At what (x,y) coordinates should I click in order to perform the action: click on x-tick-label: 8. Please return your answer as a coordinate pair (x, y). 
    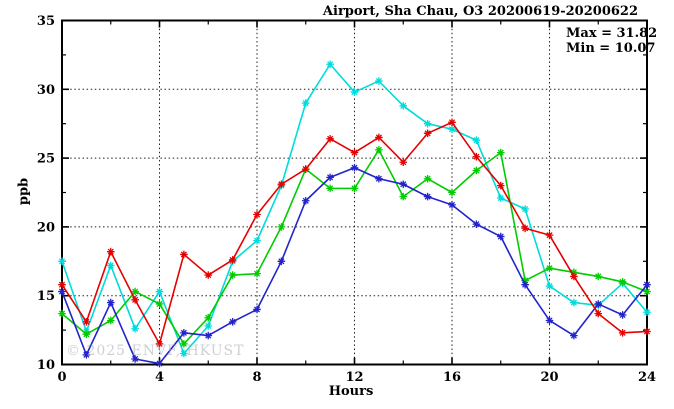
    Looking at the image, I should click on (256, 377).